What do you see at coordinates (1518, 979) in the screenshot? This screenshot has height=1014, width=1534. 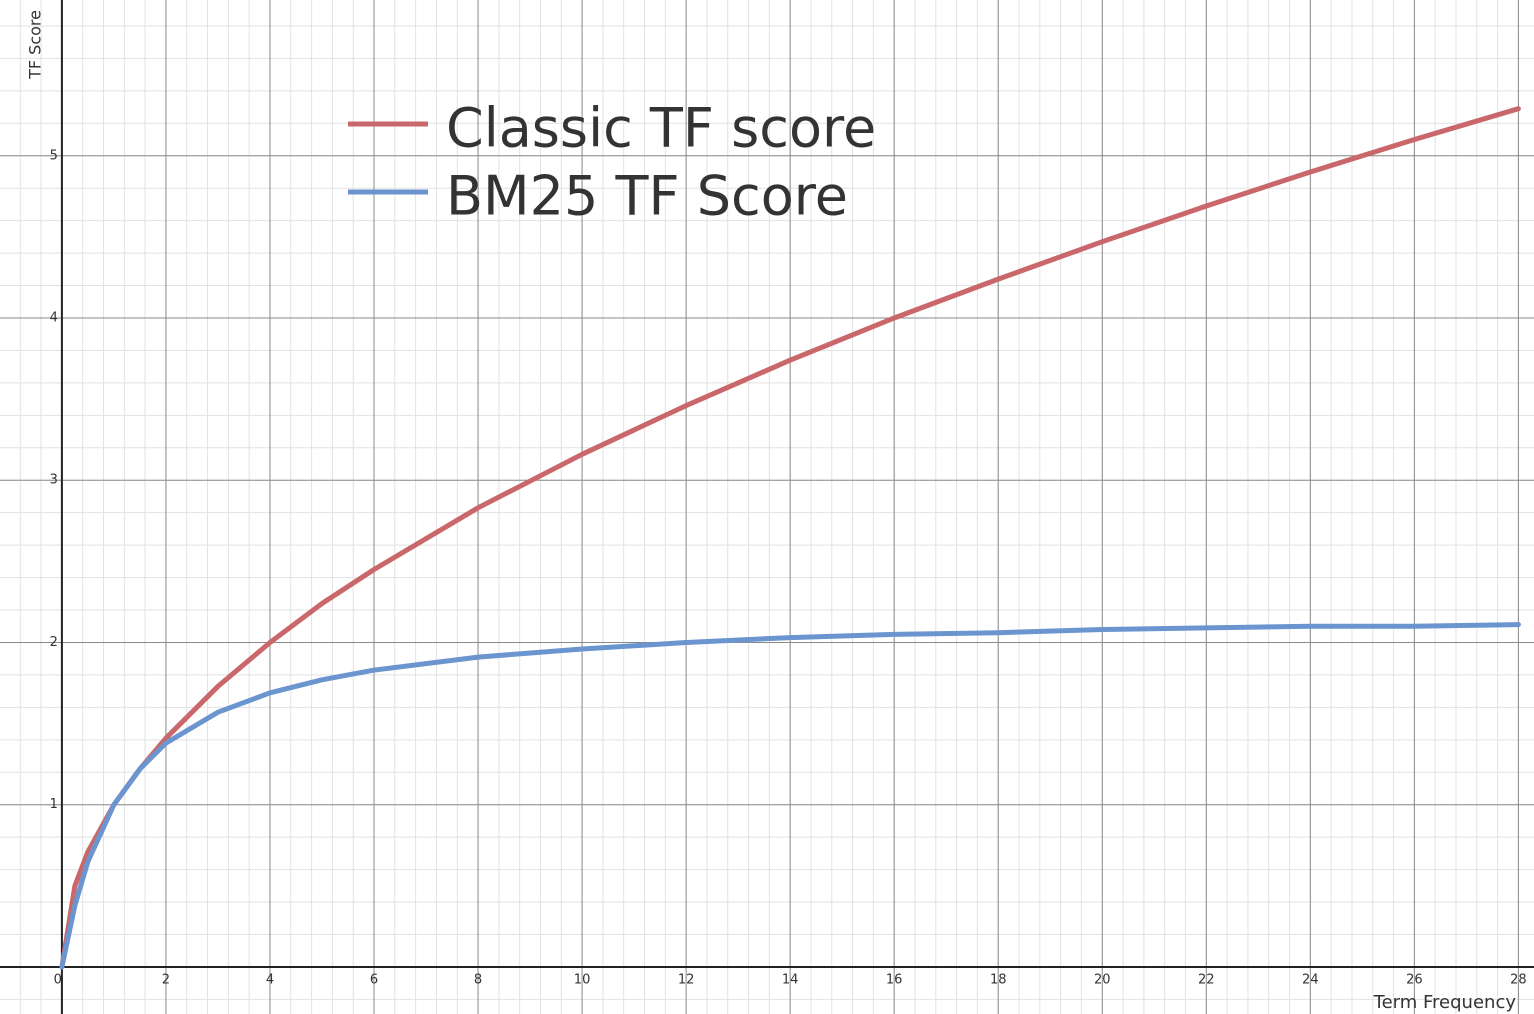 I see `x-tick-label: 28` at bounding box center [1518, 979].